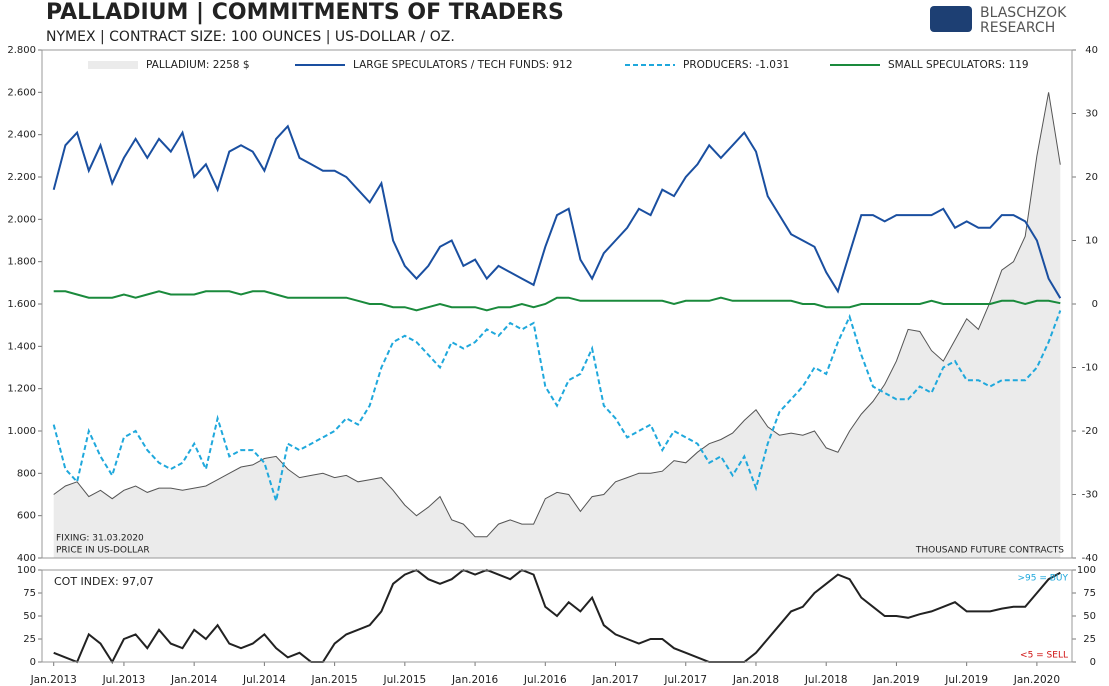  What do you see at coordinates (685, 680) in the screenshot?
I see `x-tick-label: Jul.2017` at bounding box center [685, 680].